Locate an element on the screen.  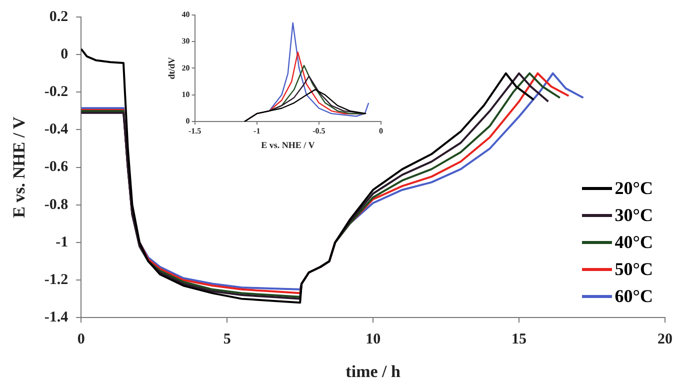
y-tick-label: -1.4 is located at coordinates (56, 317).